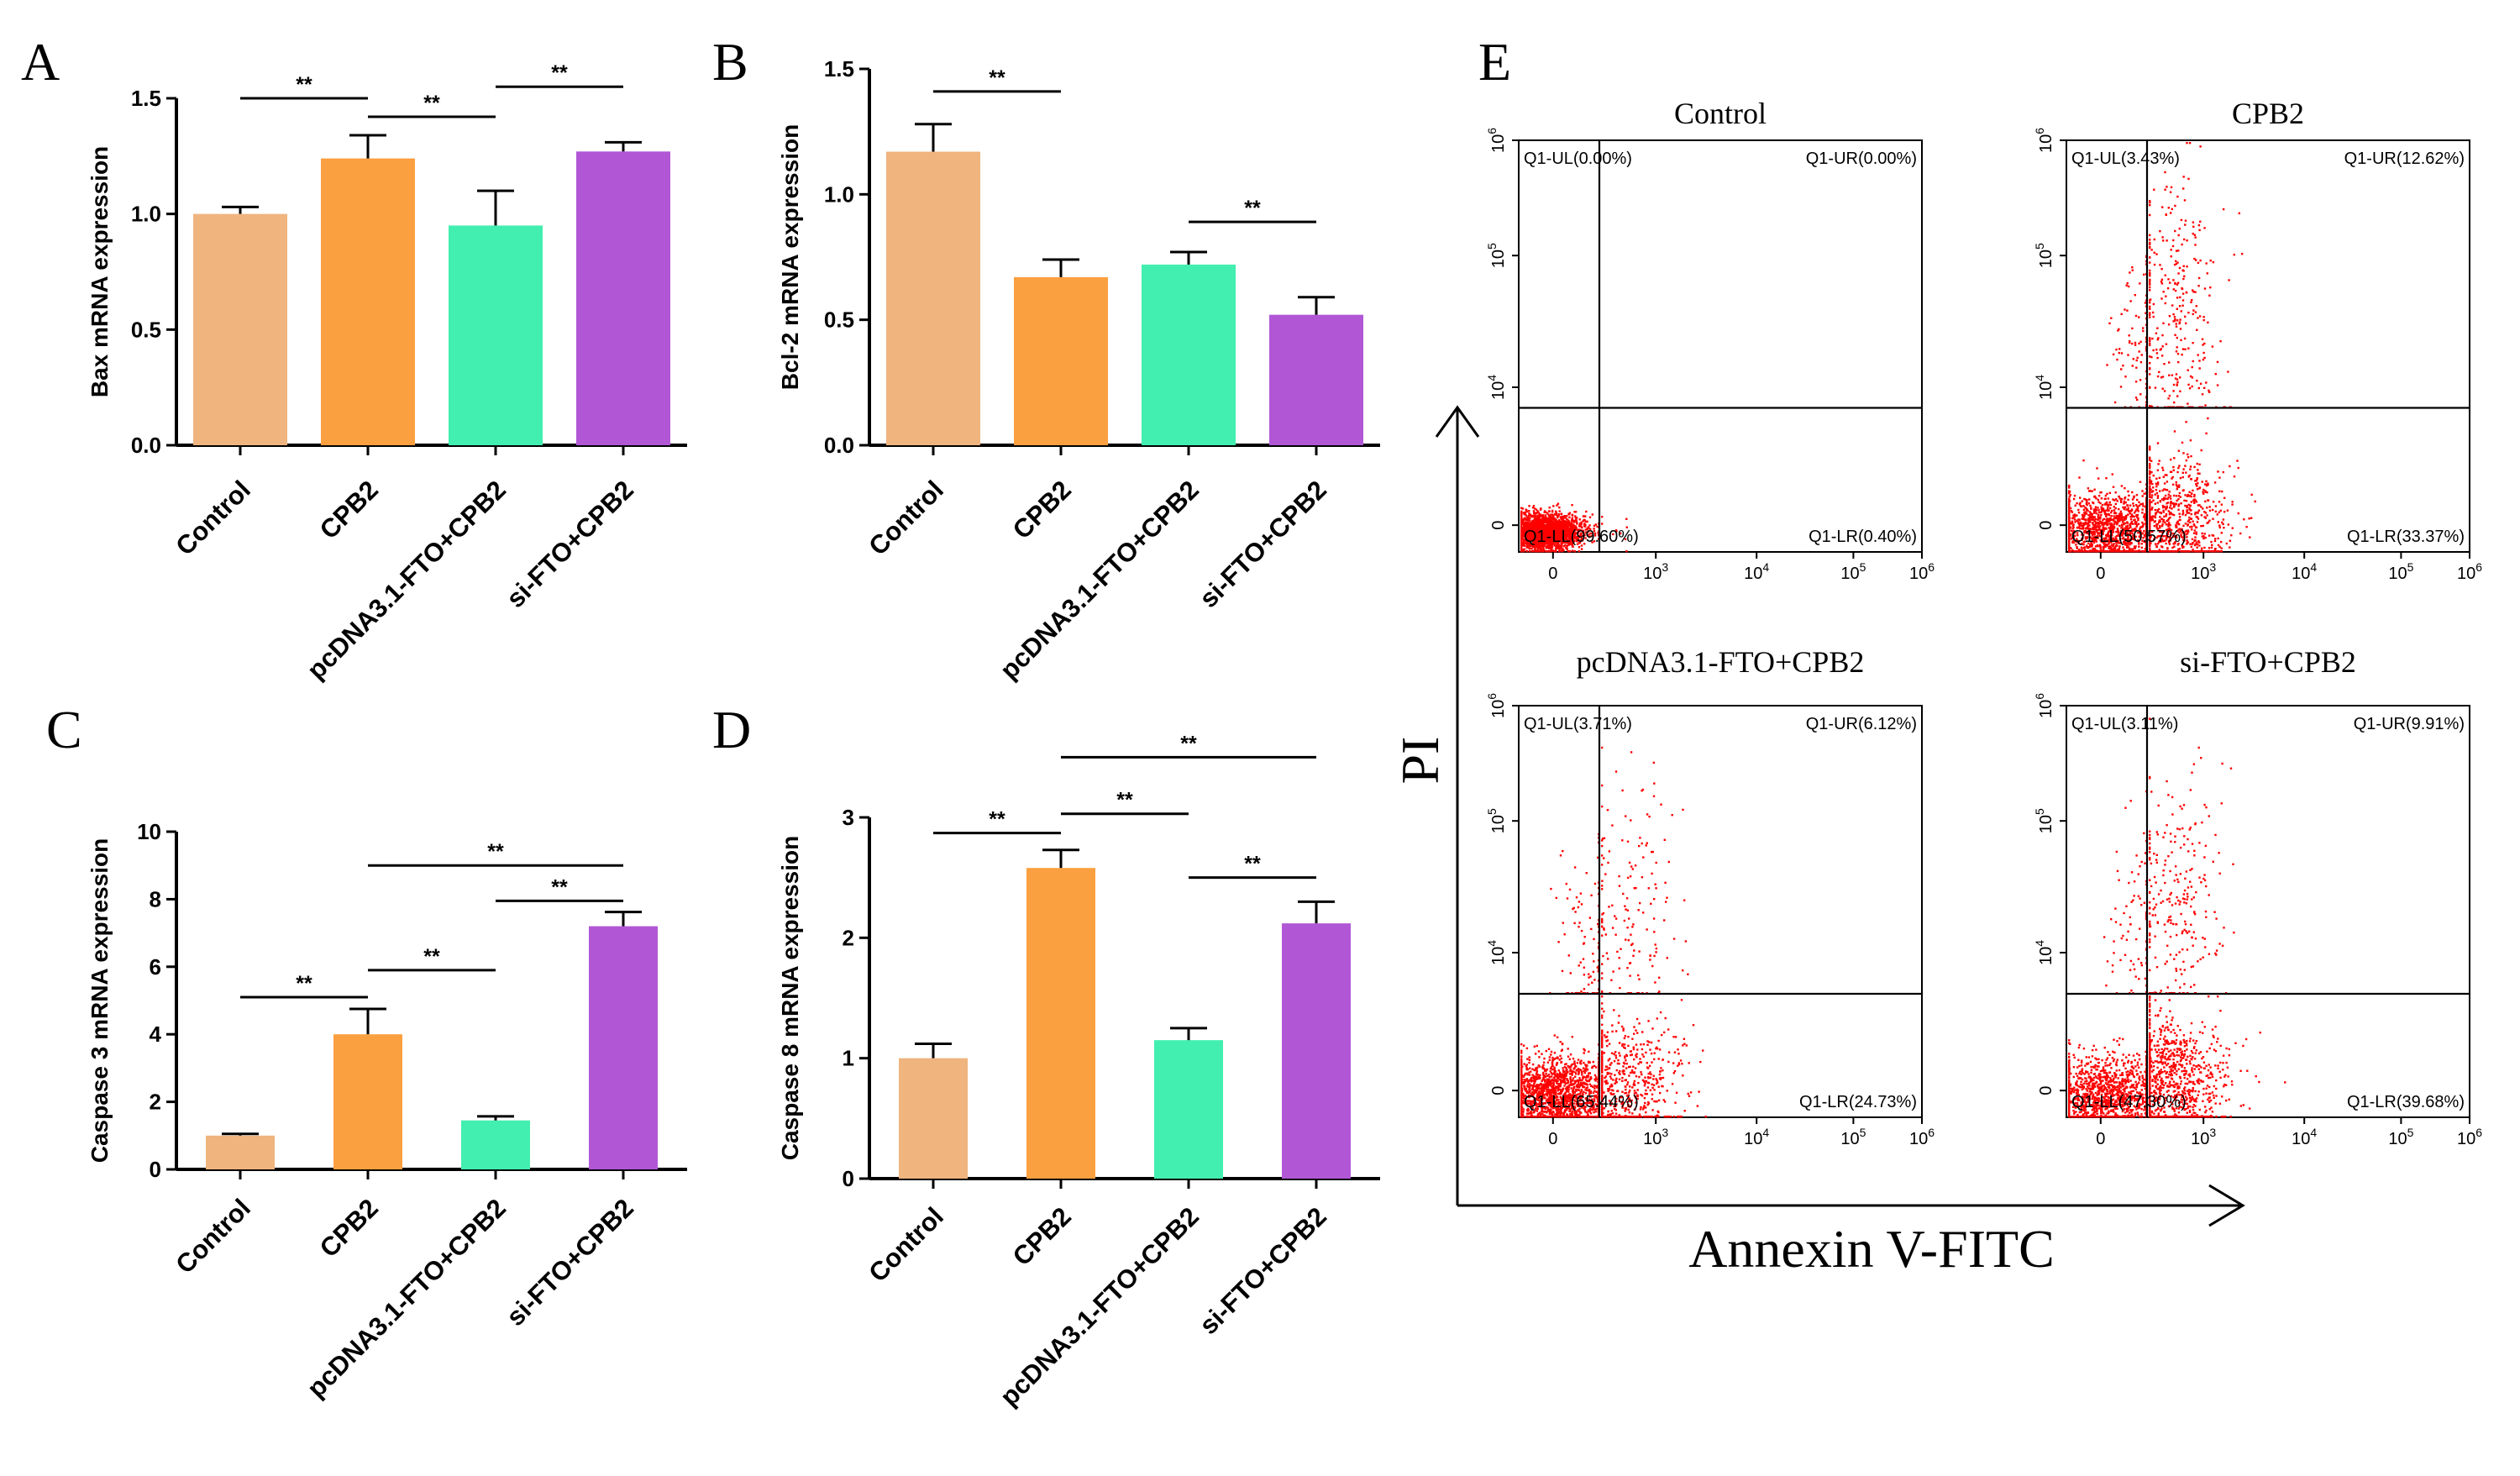 This screenshot has height=1476, width=2520. Describe the element at coordinates (100, 271) in the screenshot. I see `y-axis-label: Bax mRNA expression` at that location.